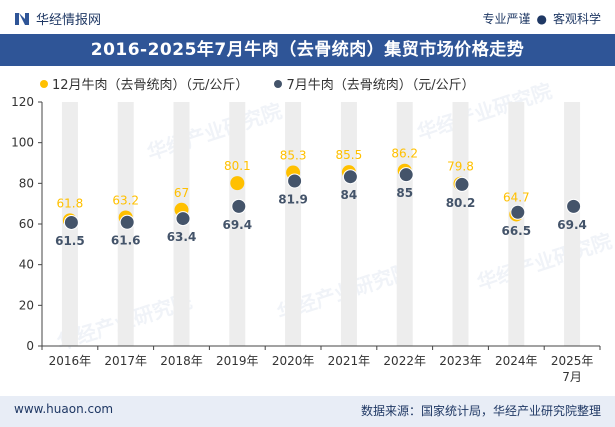  Describe the element at coordinates (182, 237) in the screenshot. I see `data-label-july: 63.4` at that location.